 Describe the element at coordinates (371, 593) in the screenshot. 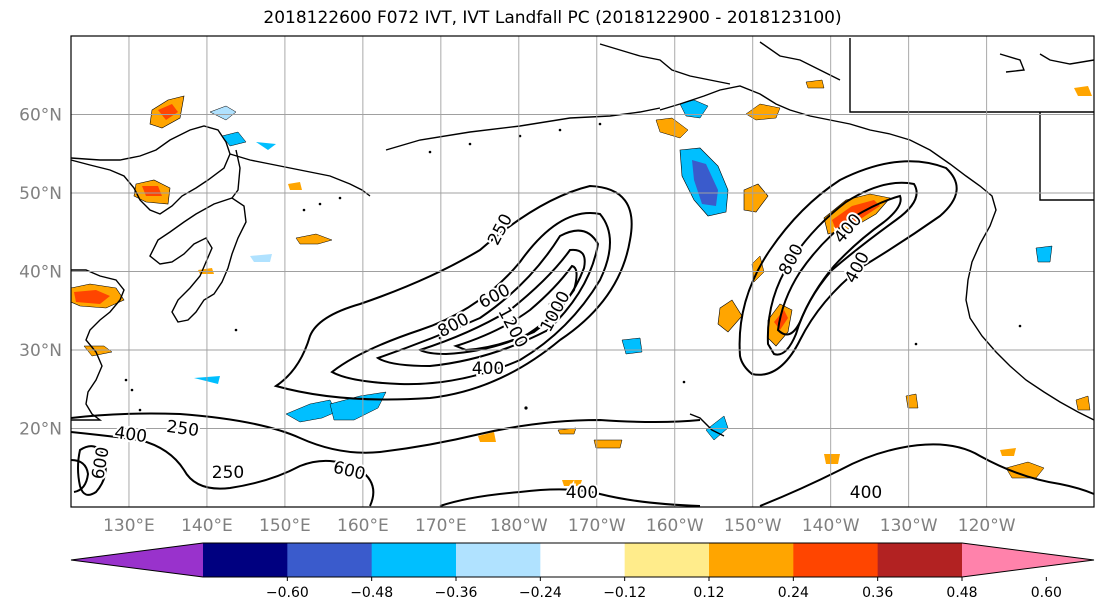

I see `colorbar-tick-label: −0.48` at that location.